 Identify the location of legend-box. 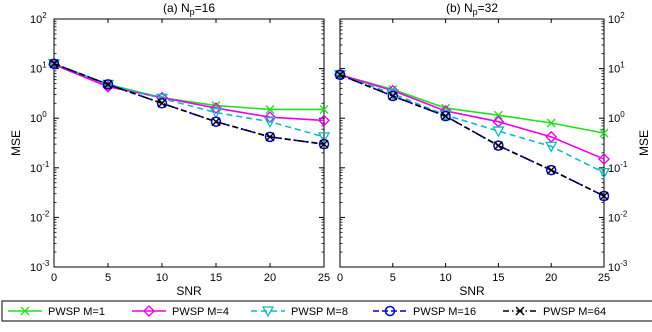
(326, 311).